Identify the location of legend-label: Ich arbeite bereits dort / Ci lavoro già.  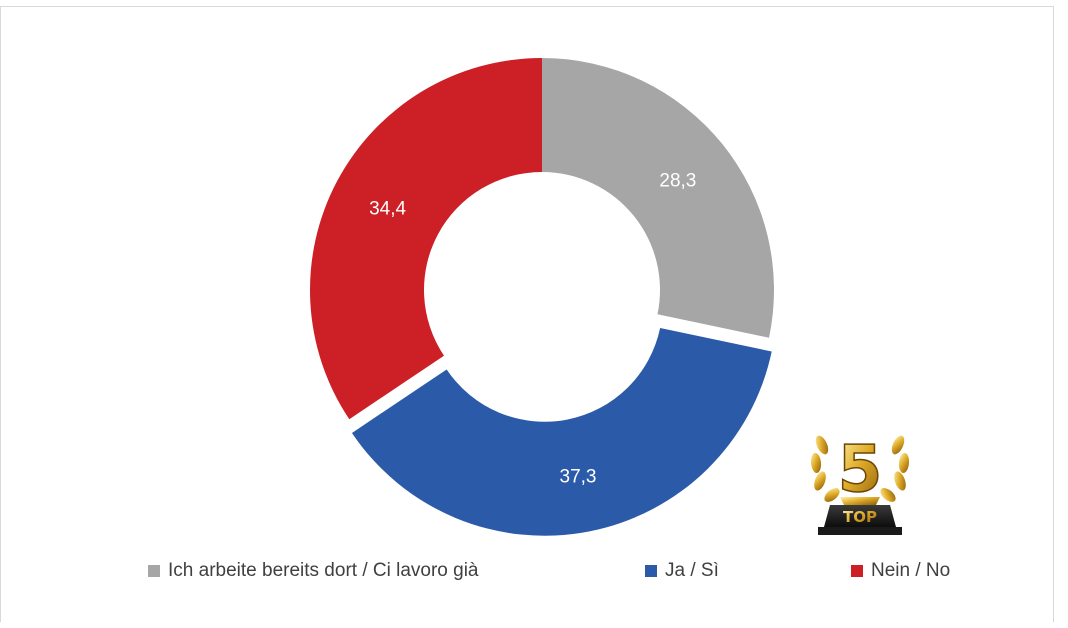
(323, 570).